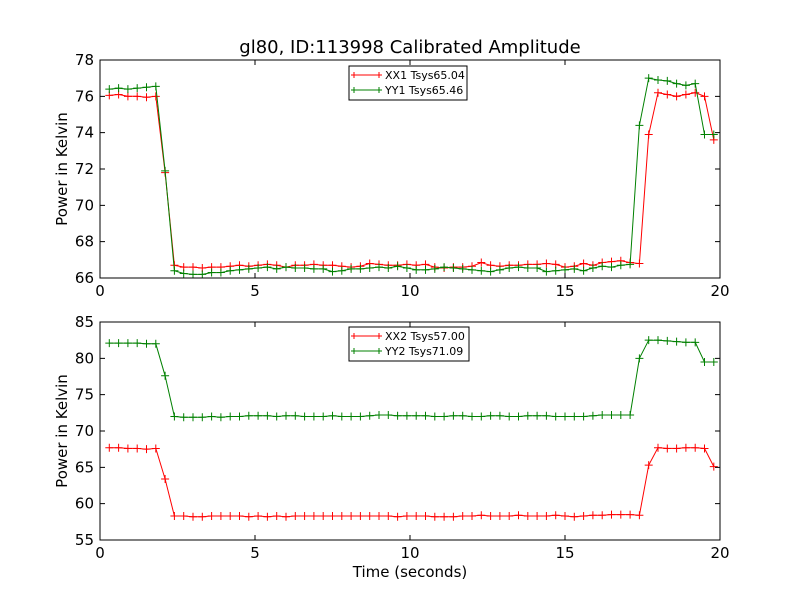  Describe the element at coordinates (409, 344) in the screenshot. I see `legend-box` at that location.